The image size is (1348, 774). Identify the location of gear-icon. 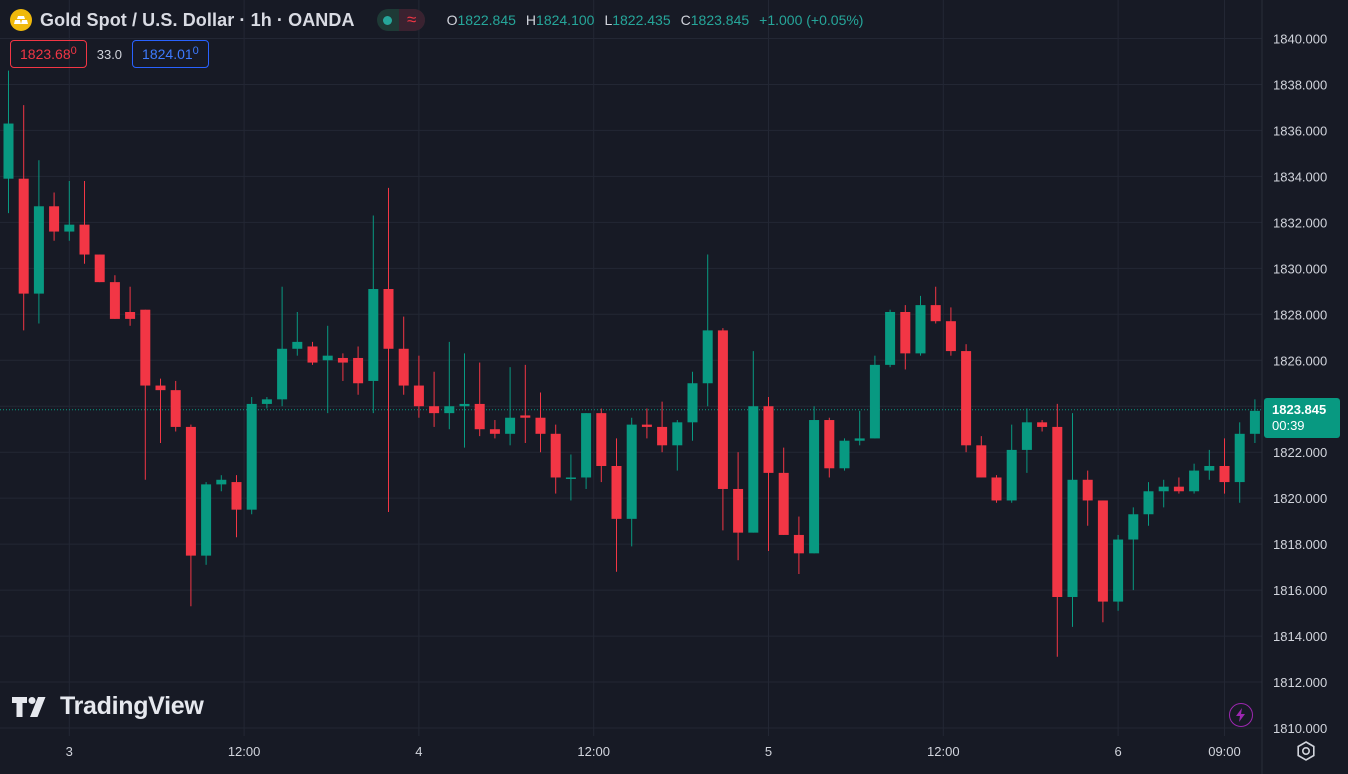
(1306, 751).